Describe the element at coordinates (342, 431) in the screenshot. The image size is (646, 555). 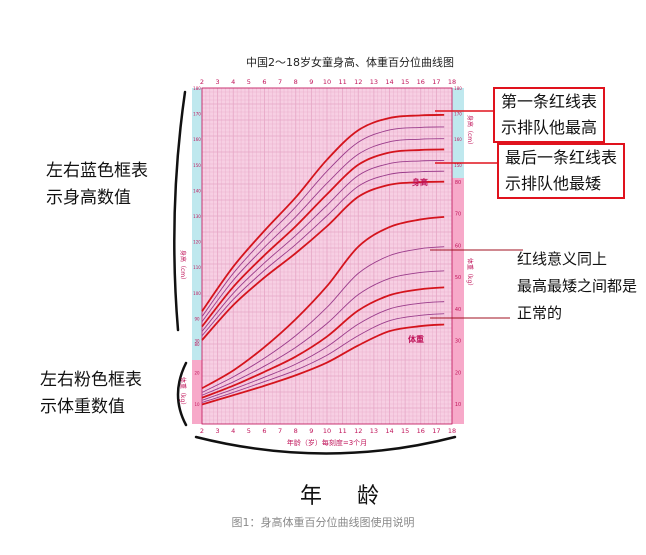
I see `x-tick-label-bottom: 11` at that location.